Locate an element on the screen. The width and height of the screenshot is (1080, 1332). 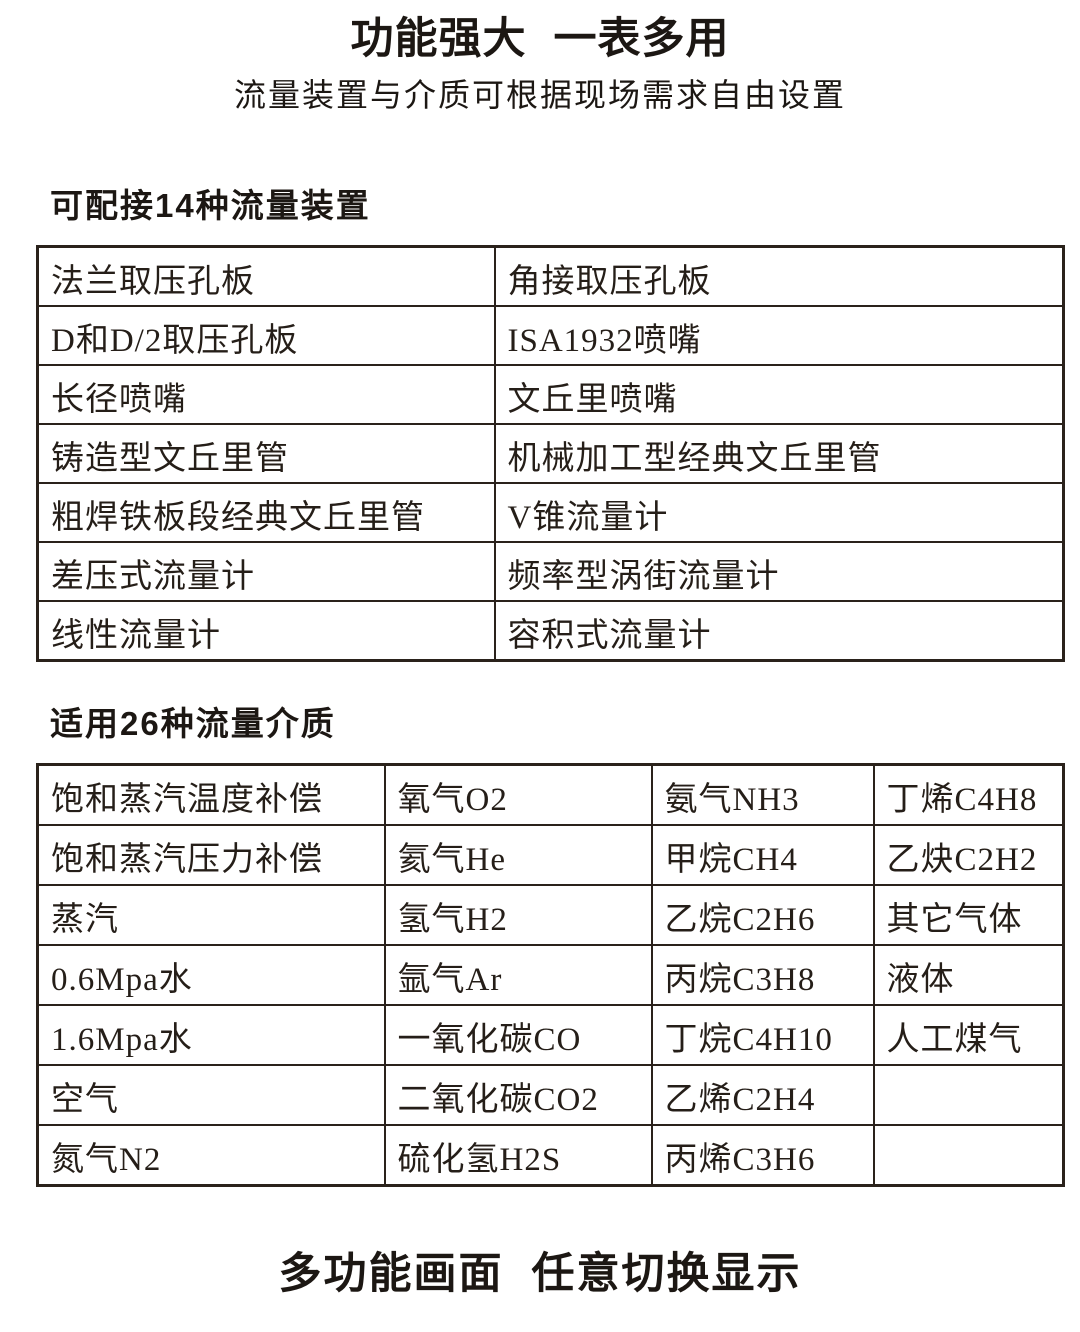
device-cell: 线性流量计 is located at coordinates (266, 631).